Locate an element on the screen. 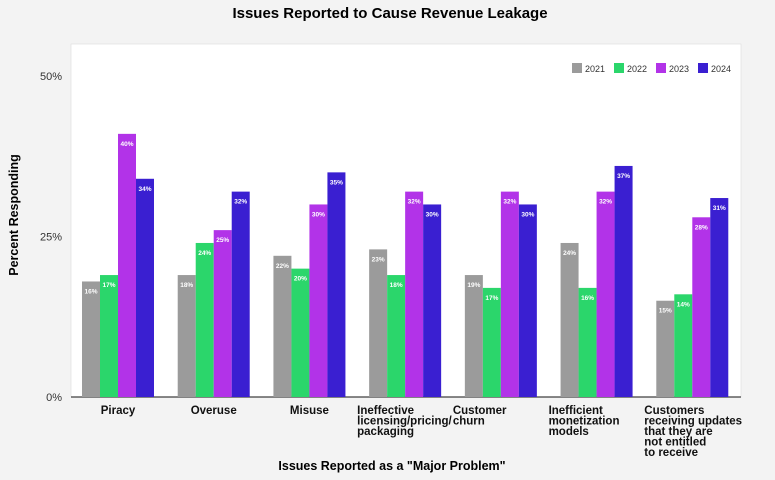 This screenshot has height=480, width=775. x-category-label: Inefficient monetization models is located at coordinates (584, 421).